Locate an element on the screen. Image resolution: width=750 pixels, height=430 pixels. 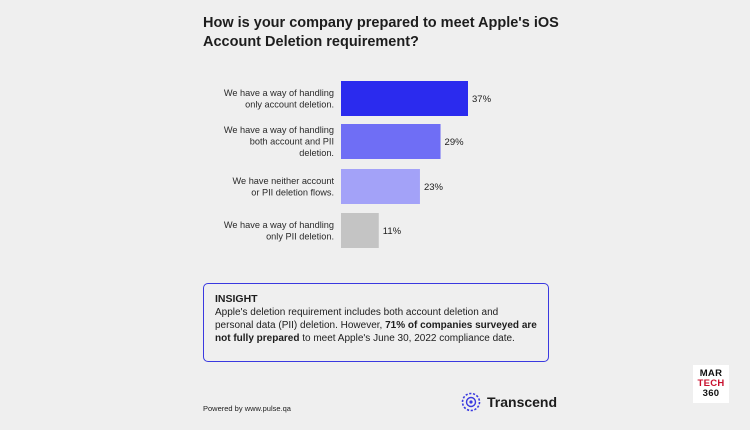
martech360-watermark: MAR TECH 360 is located at coordinates (711, 384).